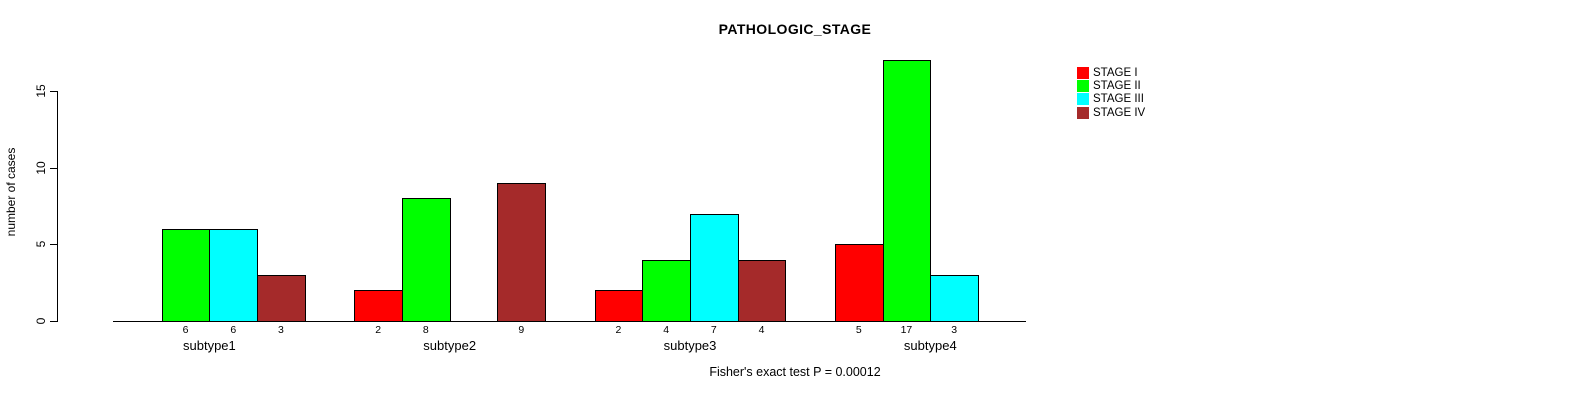 The image size is (1590, 400). What do you see at coordinates (521, 329) in the screenshot?
I see `bar-value-label: 9` at bounding box center [521, 329].